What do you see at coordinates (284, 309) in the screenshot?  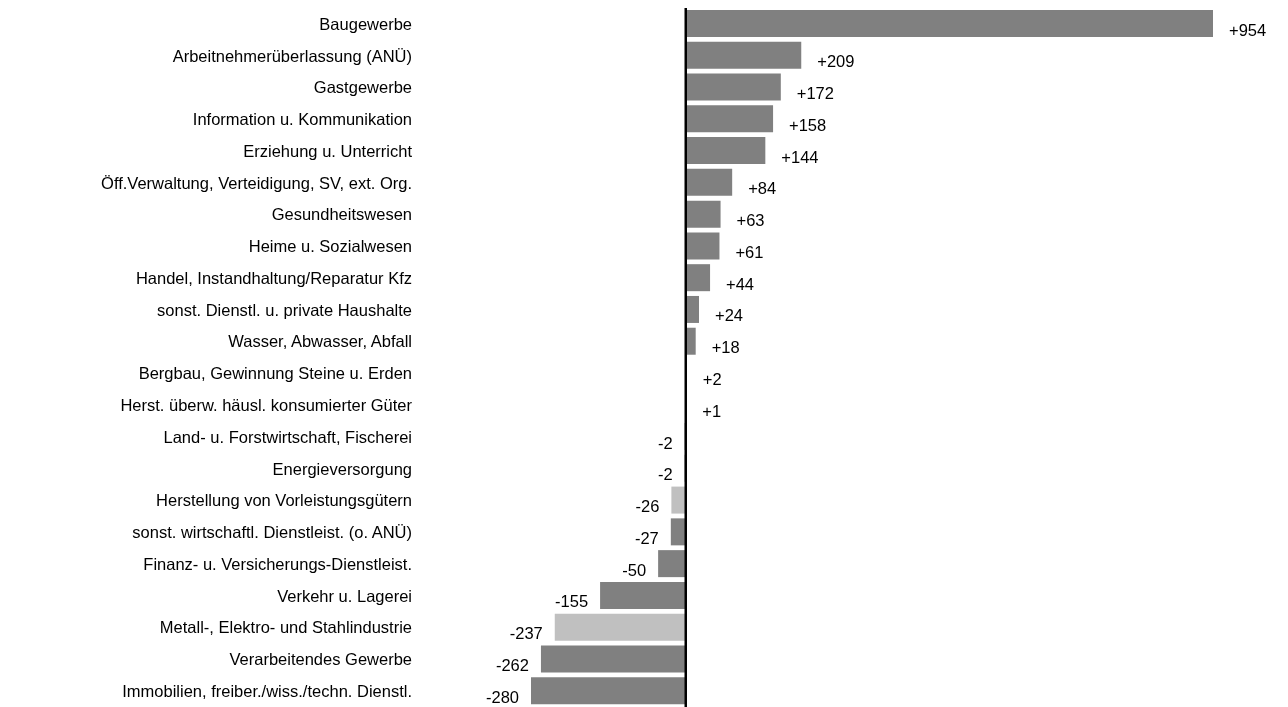 I see `y-tick-label: sonst. Dienstl. u. private Haushalte` at bounding box center [284, 309].